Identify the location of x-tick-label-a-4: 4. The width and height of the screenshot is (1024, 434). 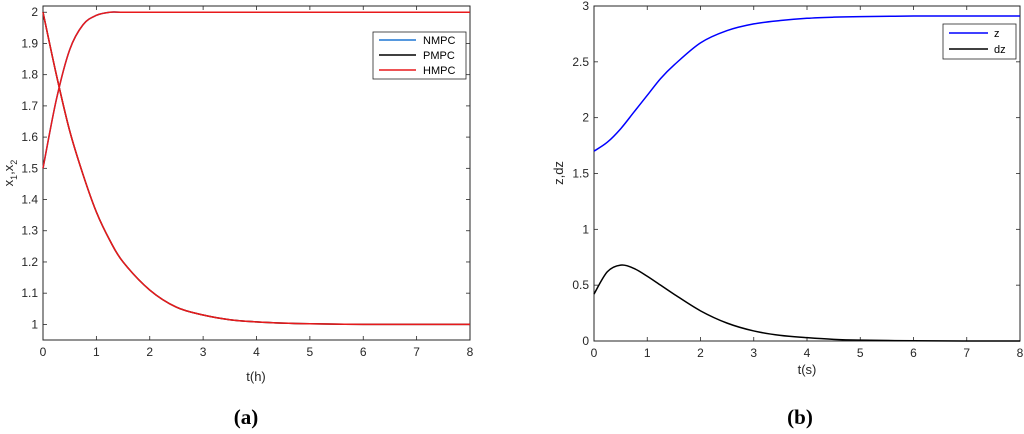
(256, 352).